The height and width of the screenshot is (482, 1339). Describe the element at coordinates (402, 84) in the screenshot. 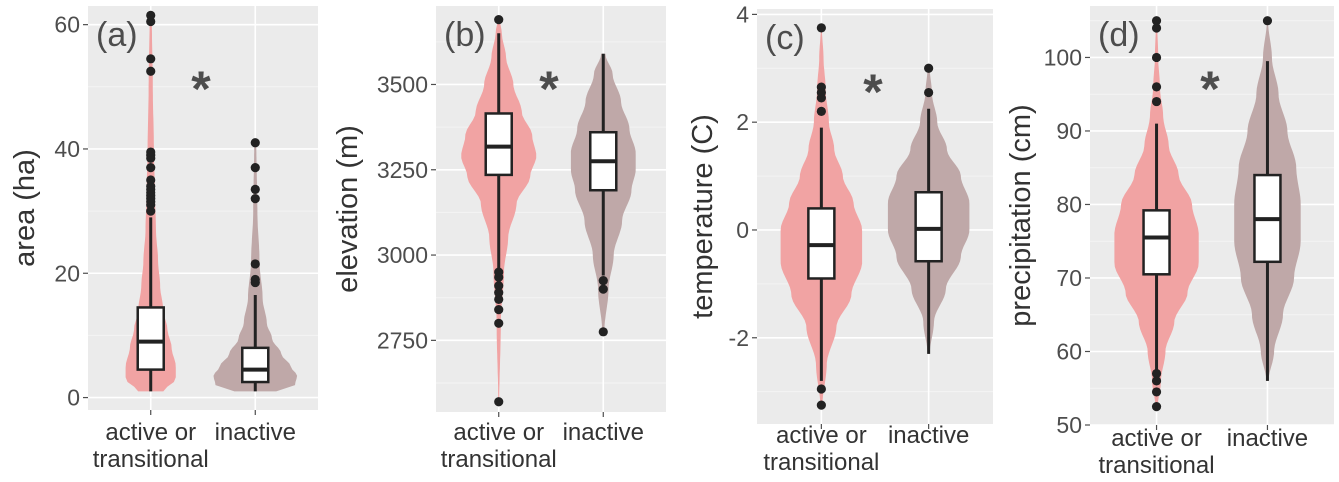

I see `y-tick-label: 3500` at that location.